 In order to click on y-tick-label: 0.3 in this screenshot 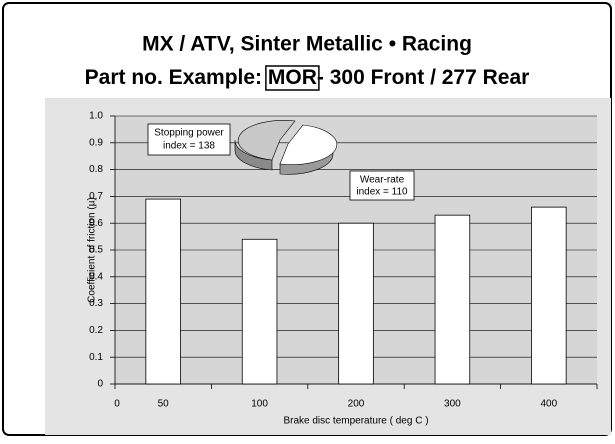, I will do `click(96, 303)`.